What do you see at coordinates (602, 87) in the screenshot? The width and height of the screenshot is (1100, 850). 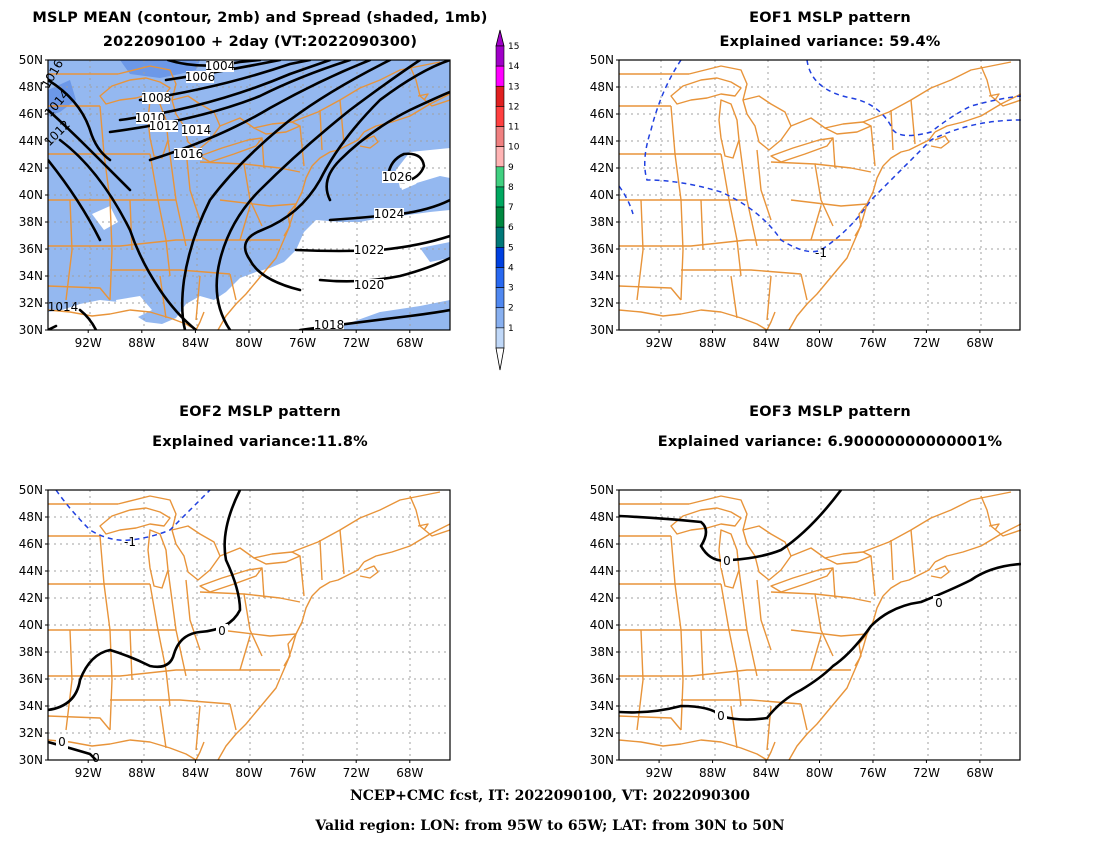 I see `lat-tick-label: 48N` at bounding box center [602, 87].